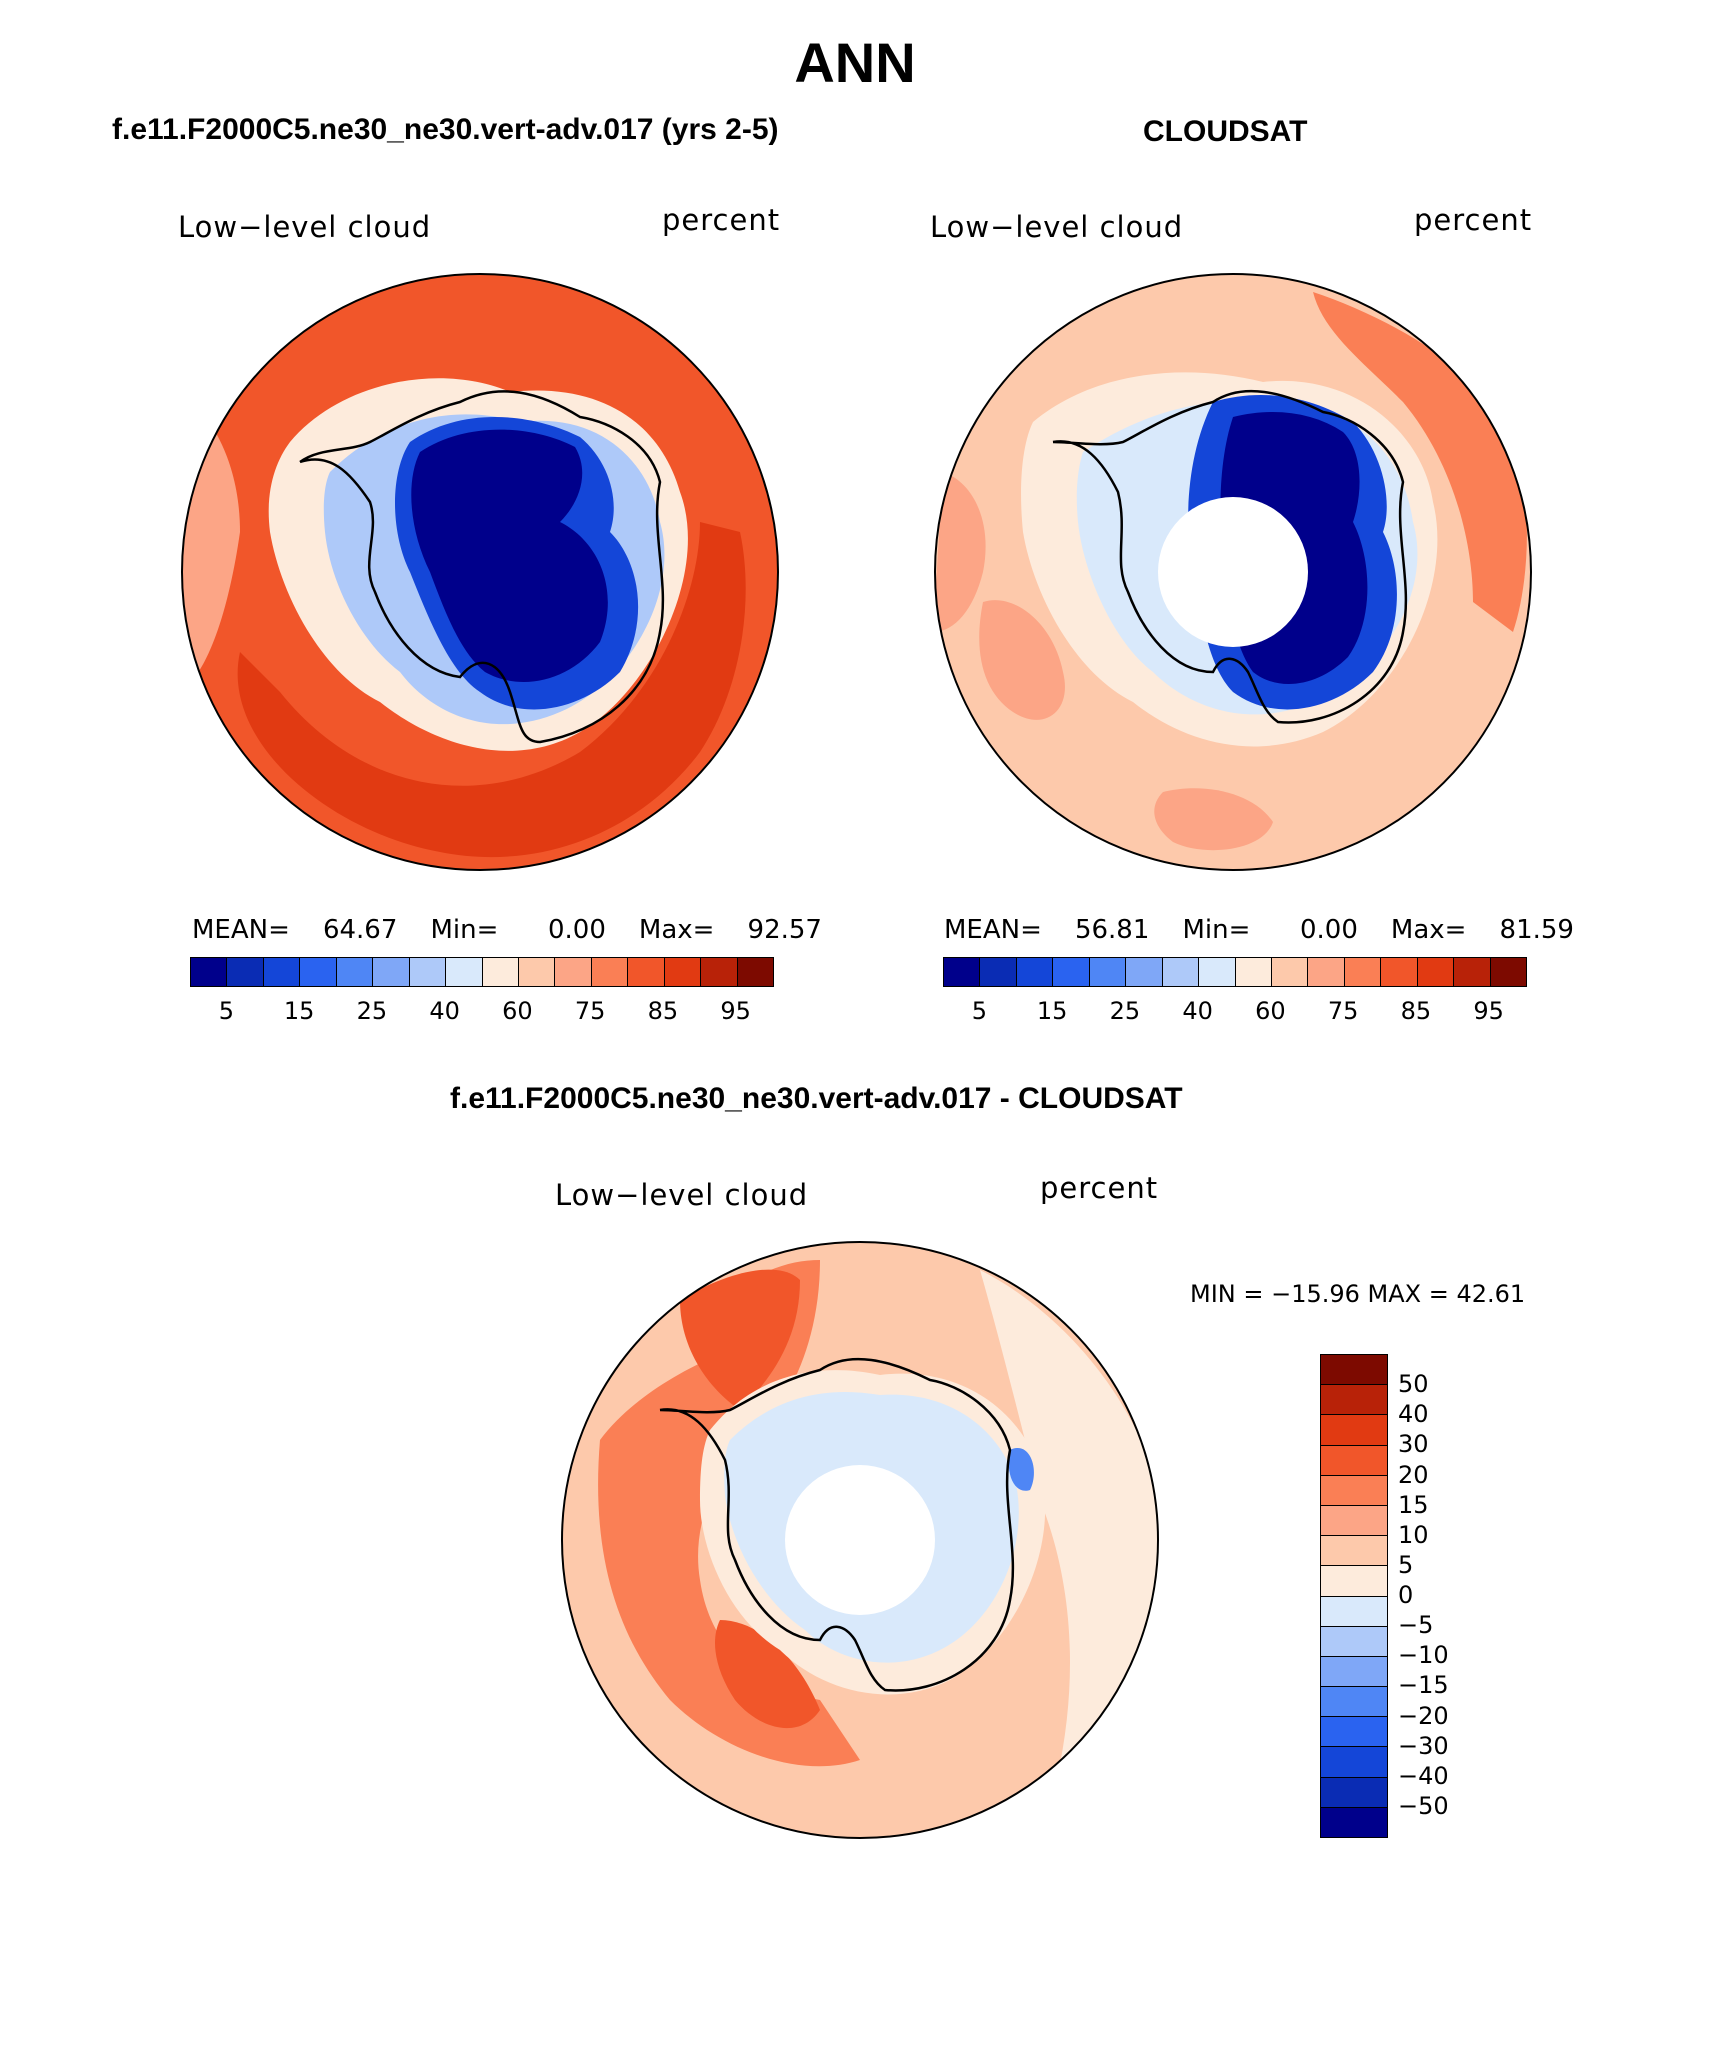 This screenshot has width=1710, height=2061. I want to click on model-field-label: Low−level cloud, so click(305, 227).